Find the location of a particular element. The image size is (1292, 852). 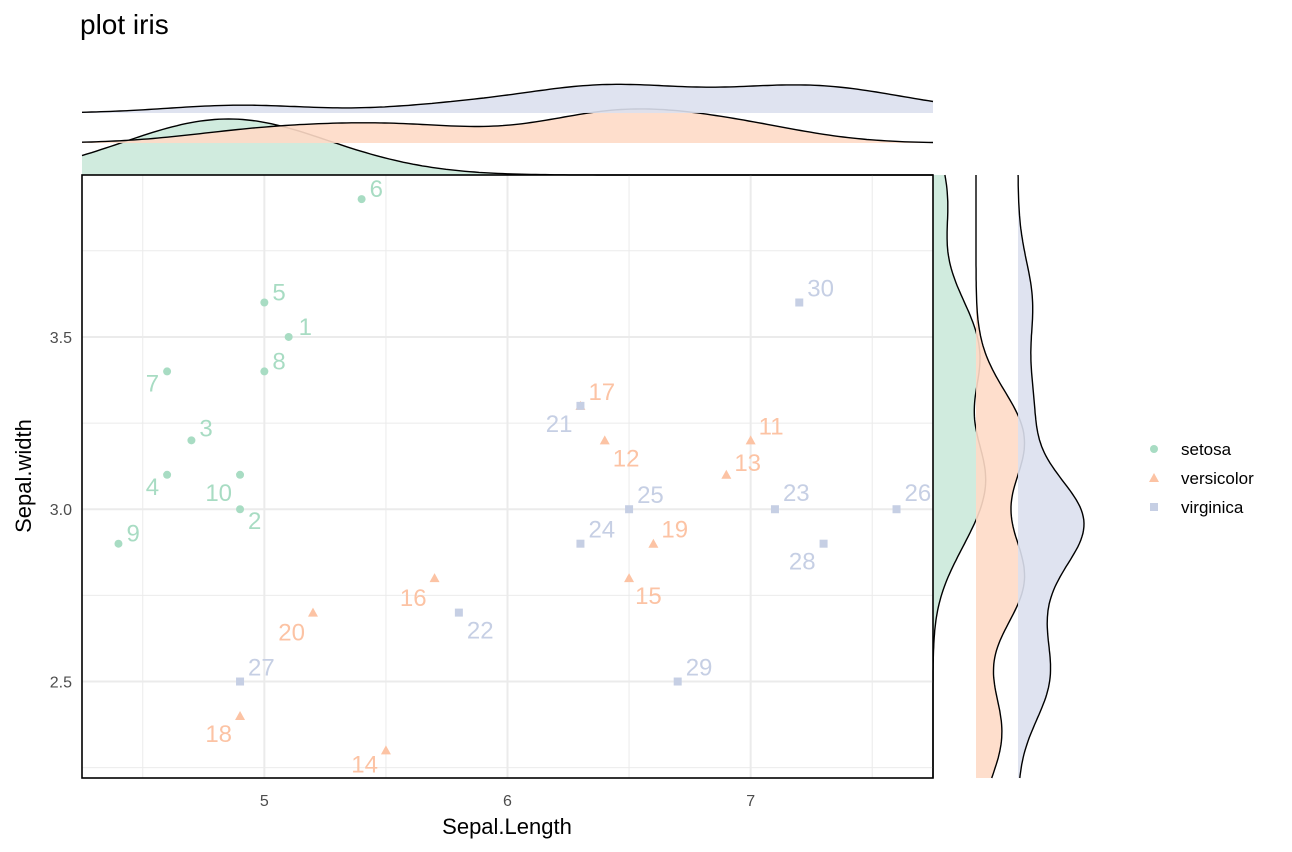

legend-label-virginica: virginica is located at coordinates (1212, 507).